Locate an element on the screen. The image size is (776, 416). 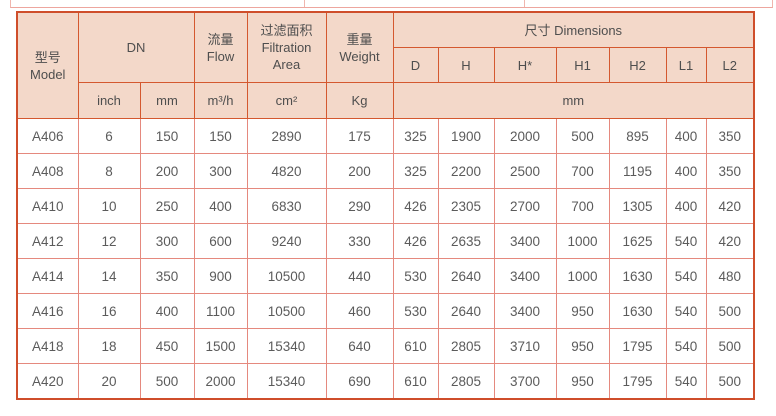
flow-cell: 300 is located at coordinates (220, 171).